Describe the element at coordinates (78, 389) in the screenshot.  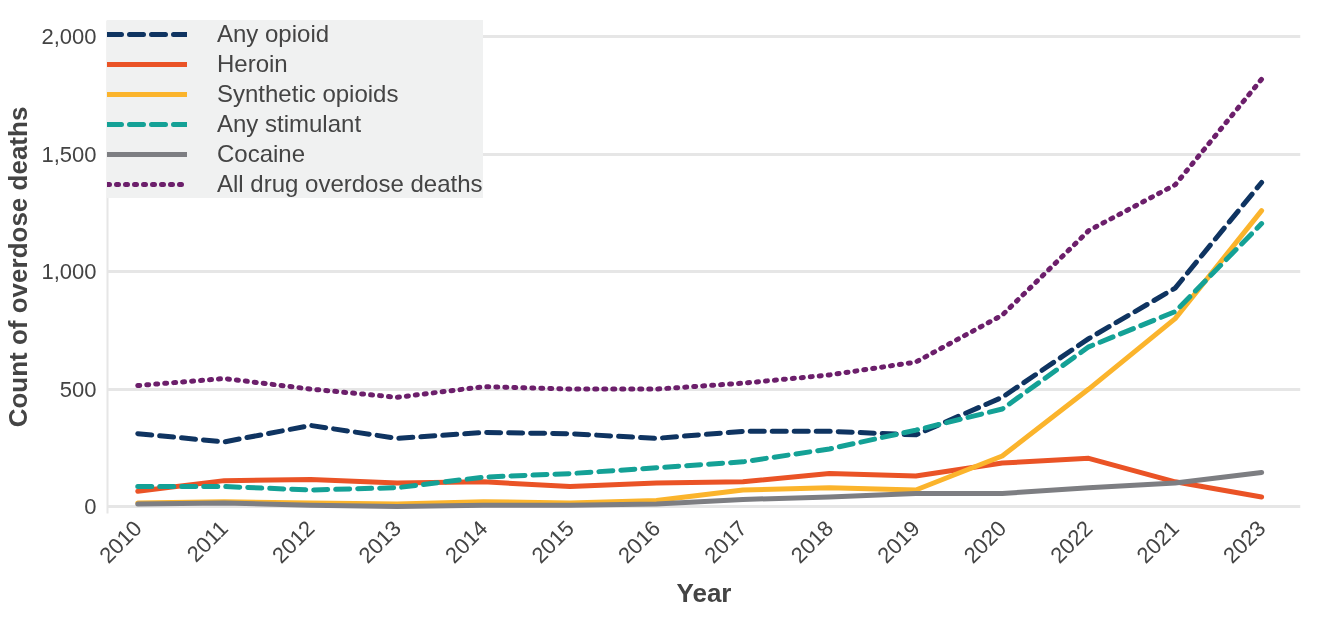
I see `y-tick-label: 500` at that location.